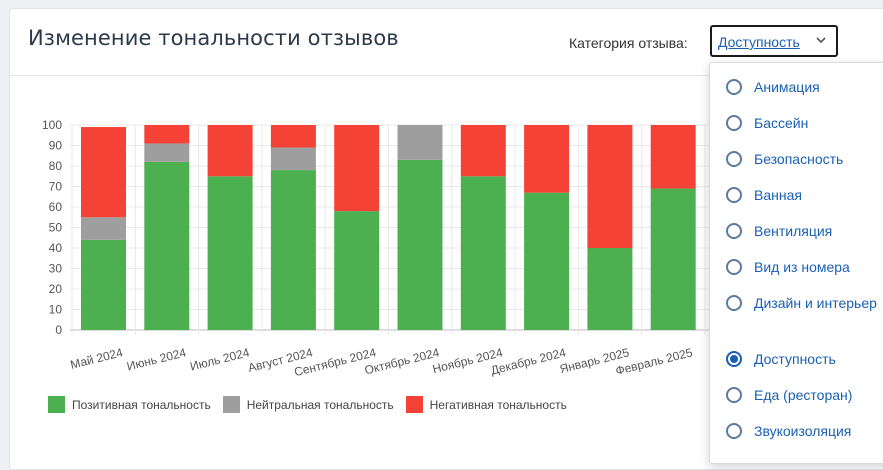  What do you see at coordinates (141, 404) in the screenshot?
I see `legend-label: Позитивная тональность` at bounding box center [141, 404].